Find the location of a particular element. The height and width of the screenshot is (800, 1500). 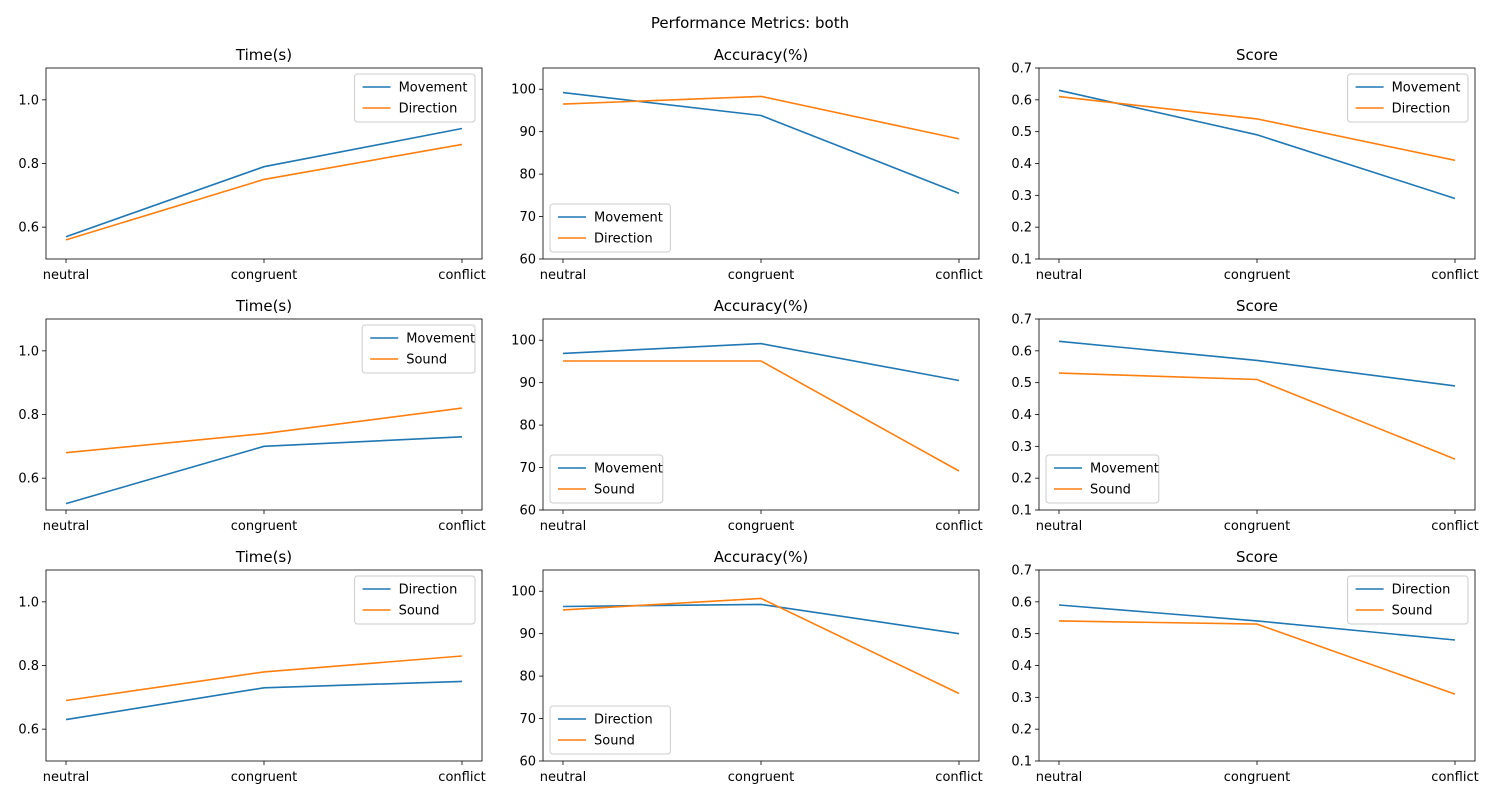

y-tick-label: 0.3 is located at coordinates (1021, 196).